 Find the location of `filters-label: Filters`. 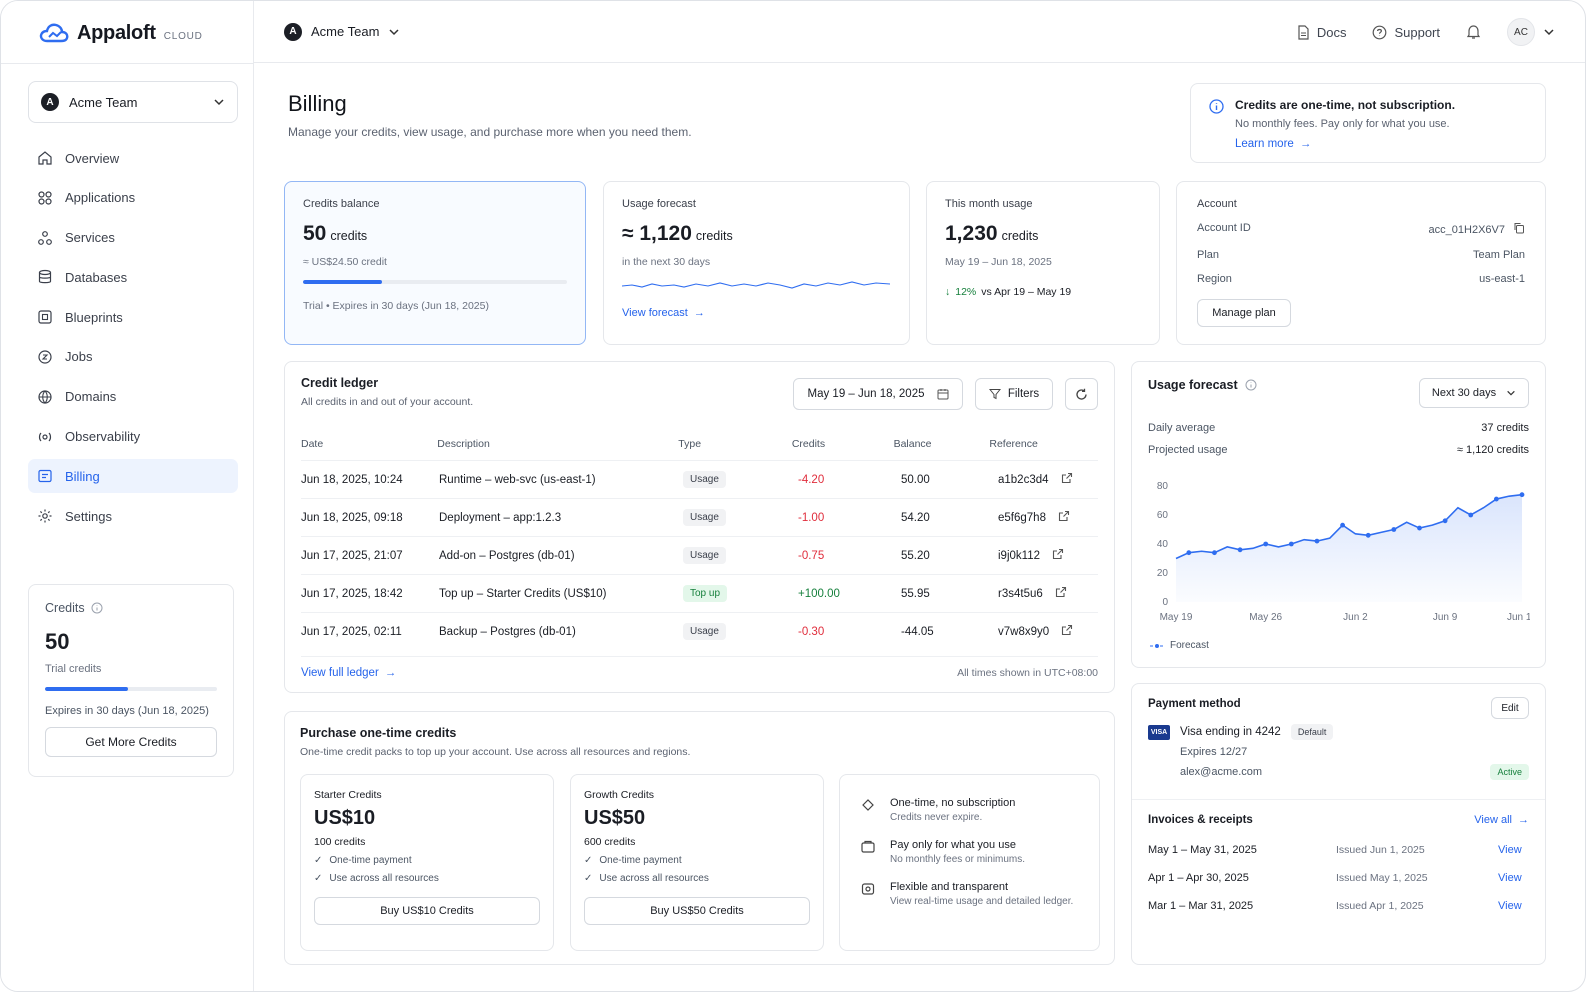

filters-label: Filters is located at coordinates (1023, 394).